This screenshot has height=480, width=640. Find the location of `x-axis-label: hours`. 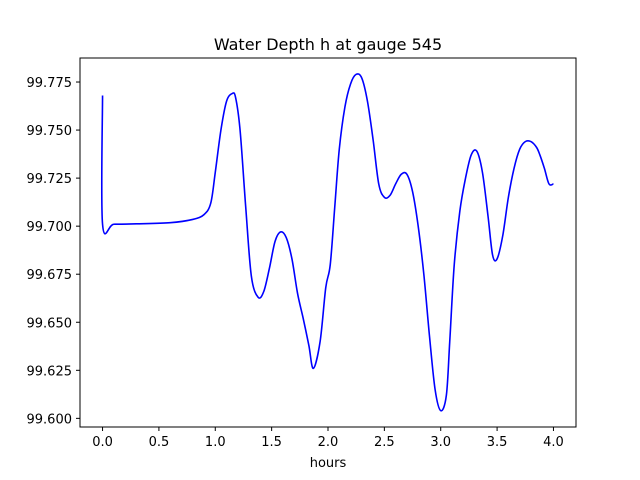

x-axis-label: hours is located at coordinates (328, 463).